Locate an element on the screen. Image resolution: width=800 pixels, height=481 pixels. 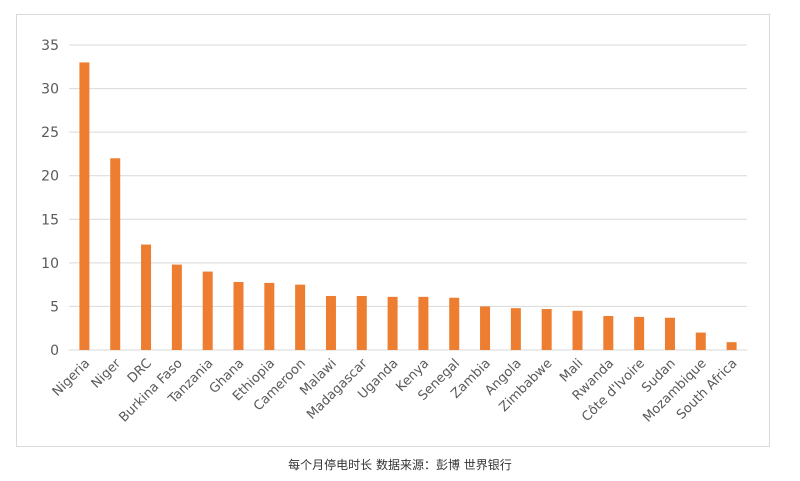
y-tick-label: 25 is located at coordinates (50, 133).